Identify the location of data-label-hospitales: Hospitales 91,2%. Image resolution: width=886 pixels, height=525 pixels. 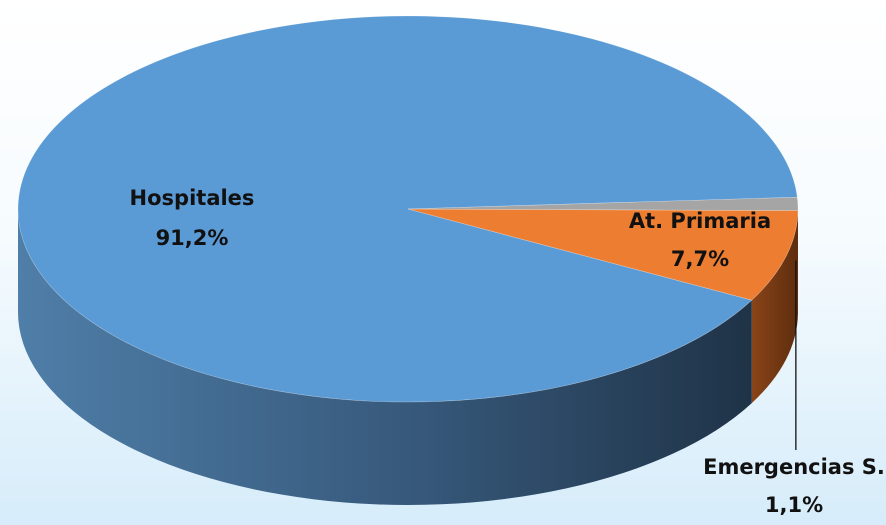
(192, 218).